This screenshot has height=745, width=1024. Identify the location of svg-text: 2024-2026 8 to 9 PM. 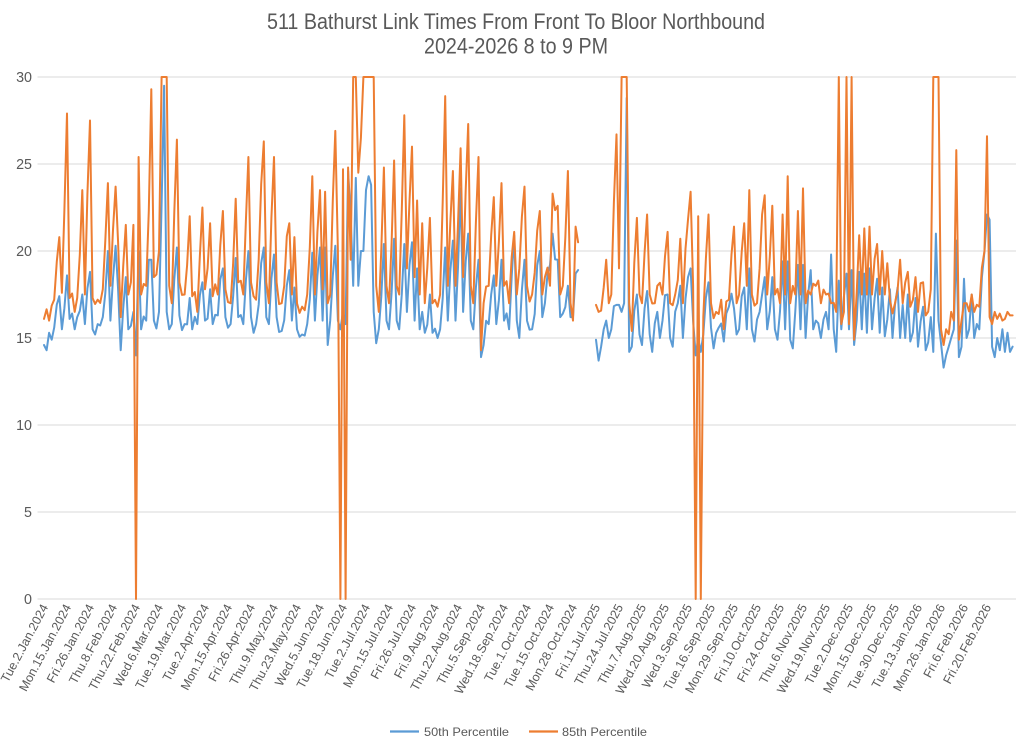
(516, 45).